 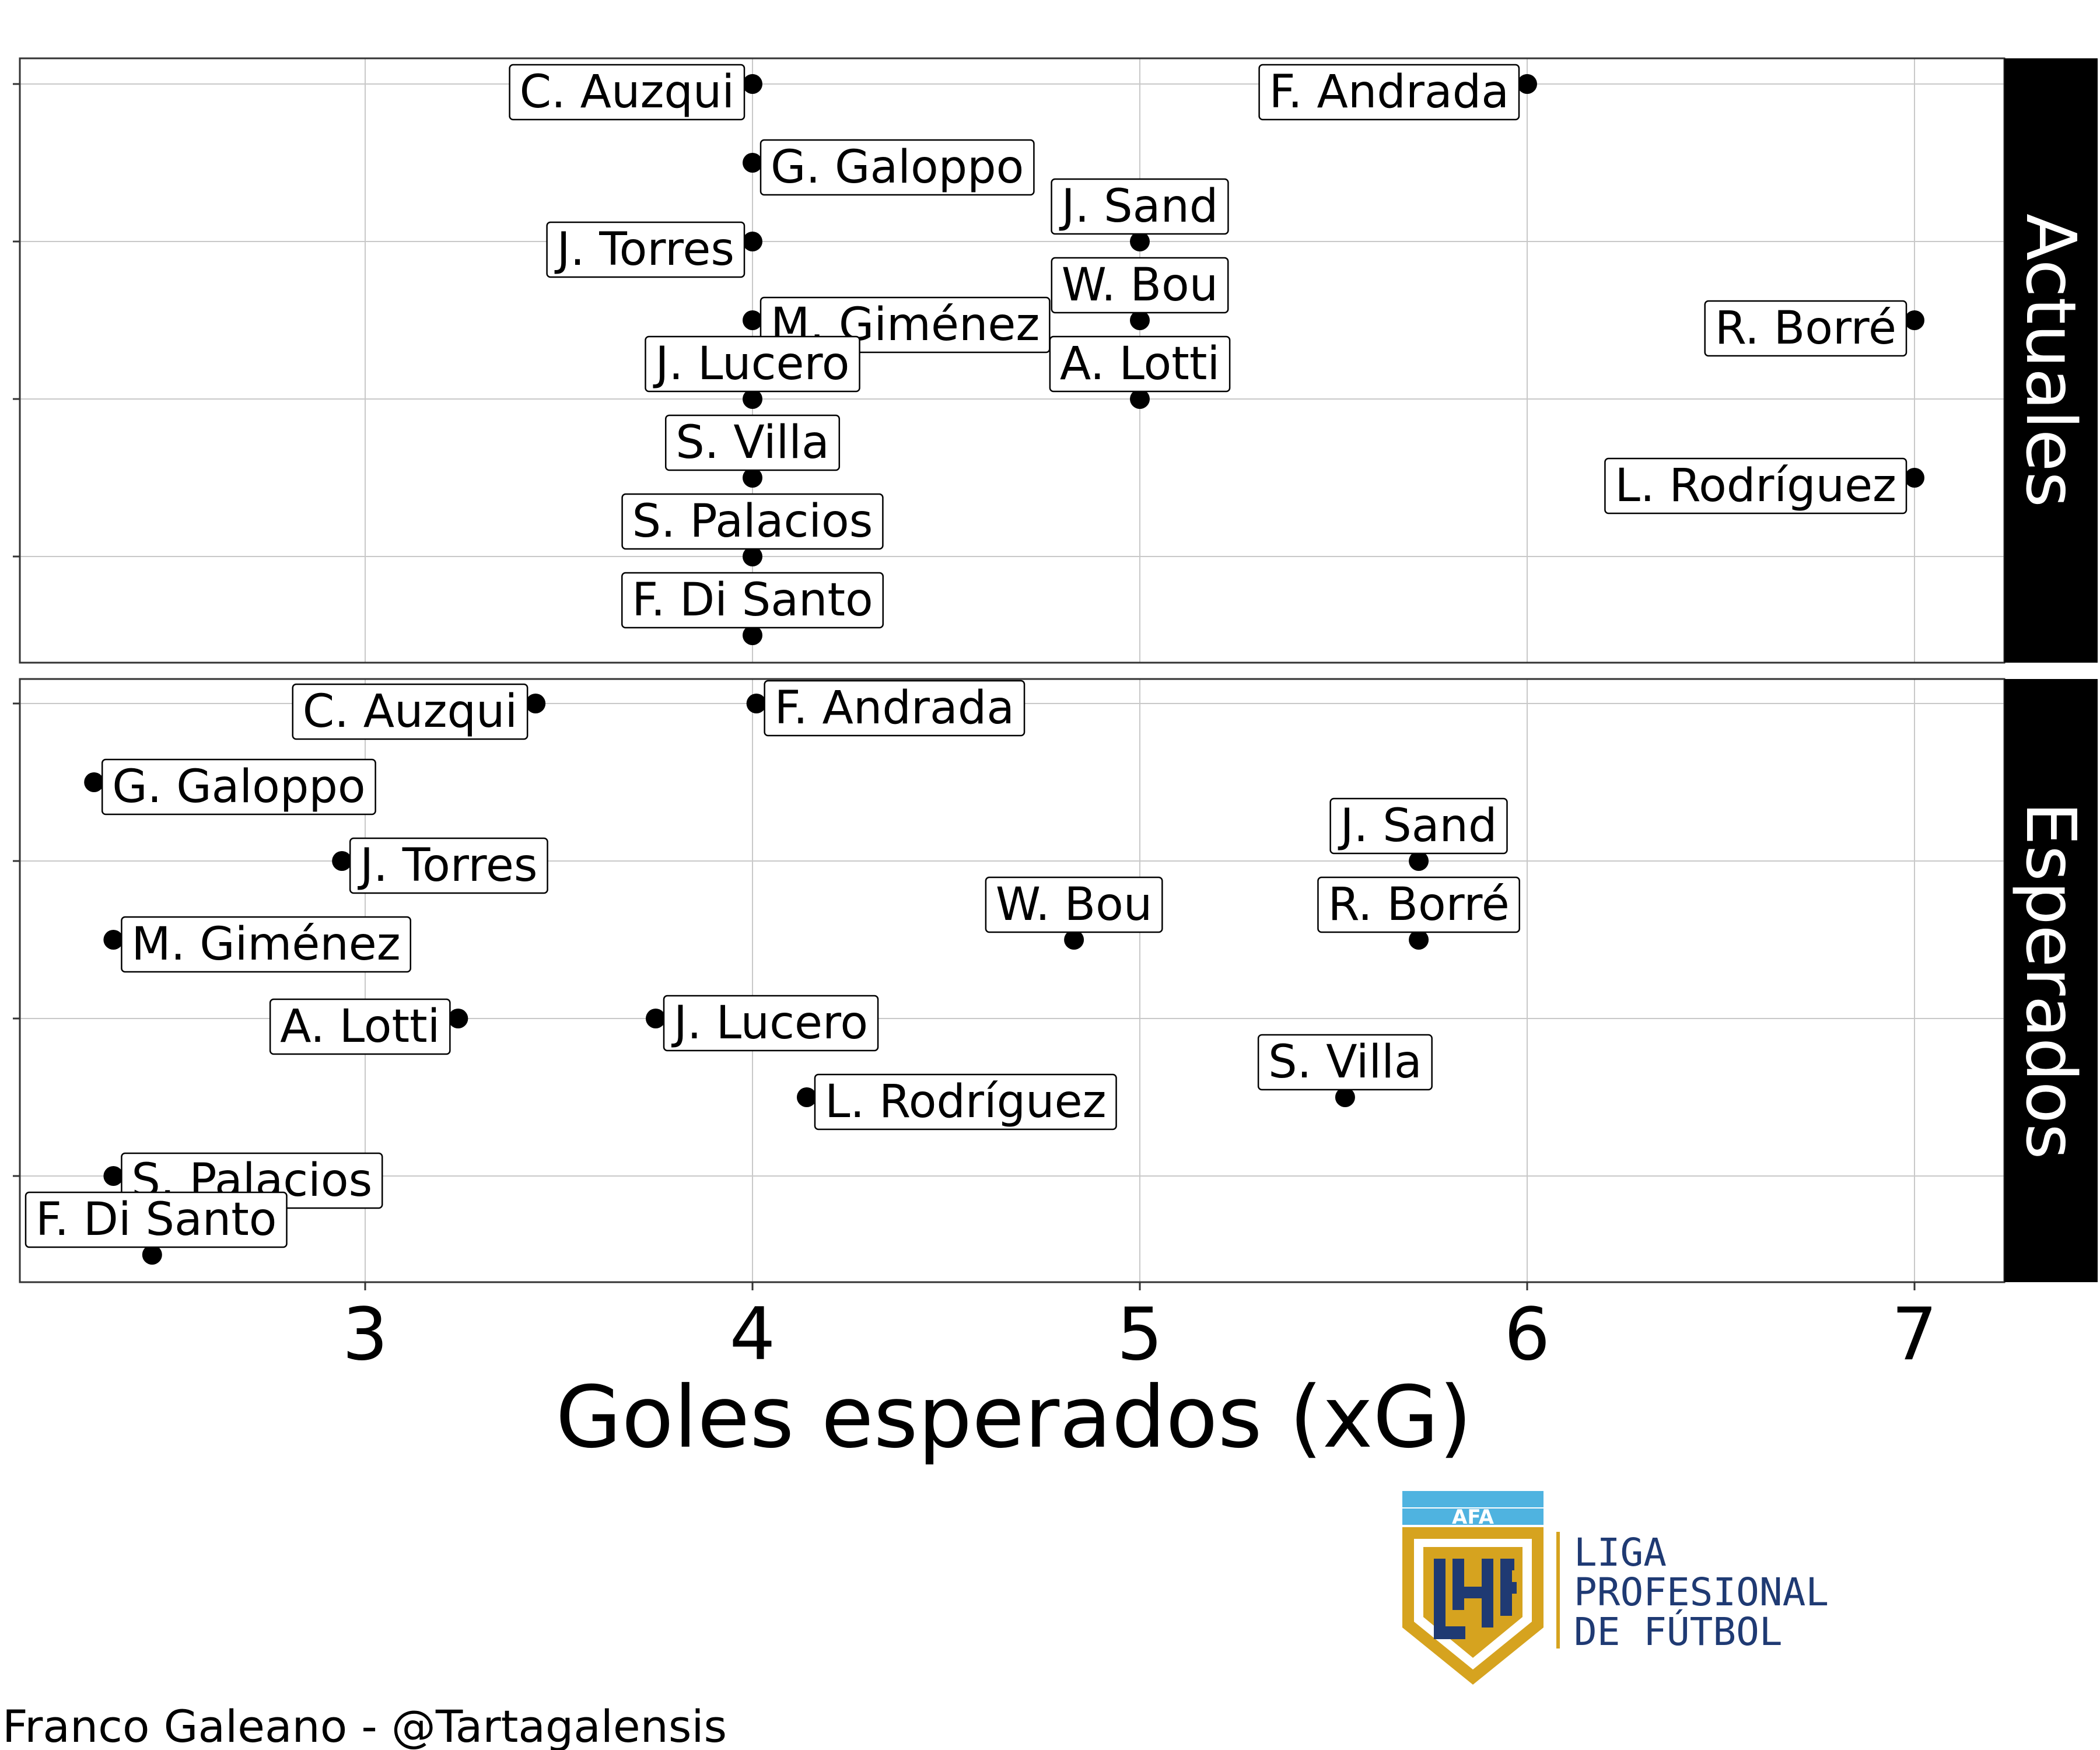 I want to click on point-label: J. Lucero, so click(x=752, y=364).